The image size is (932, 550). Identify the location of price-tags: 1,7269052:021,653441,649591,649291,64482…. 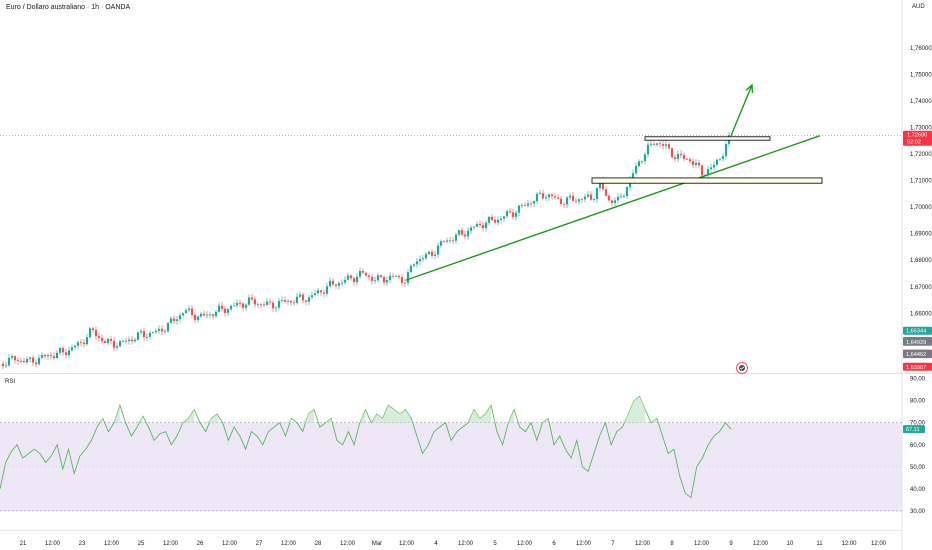
(917, 250).